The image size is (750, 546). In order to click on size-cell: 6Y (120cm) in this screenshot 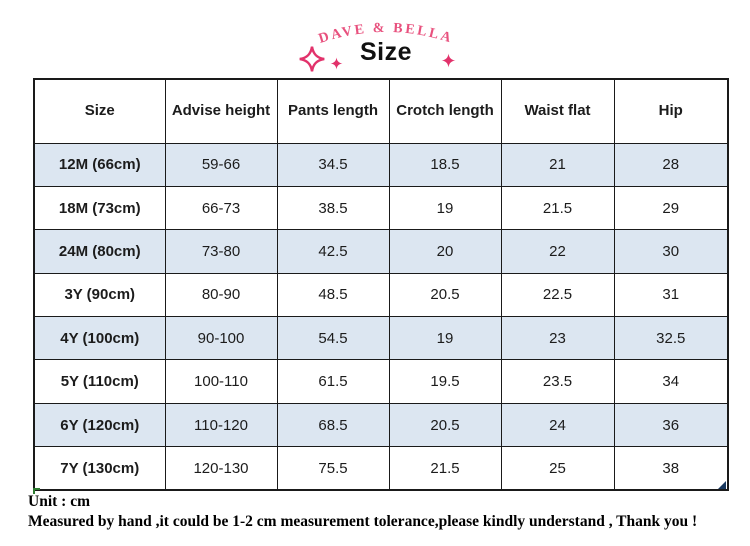, I will do `click(99, 425)`.